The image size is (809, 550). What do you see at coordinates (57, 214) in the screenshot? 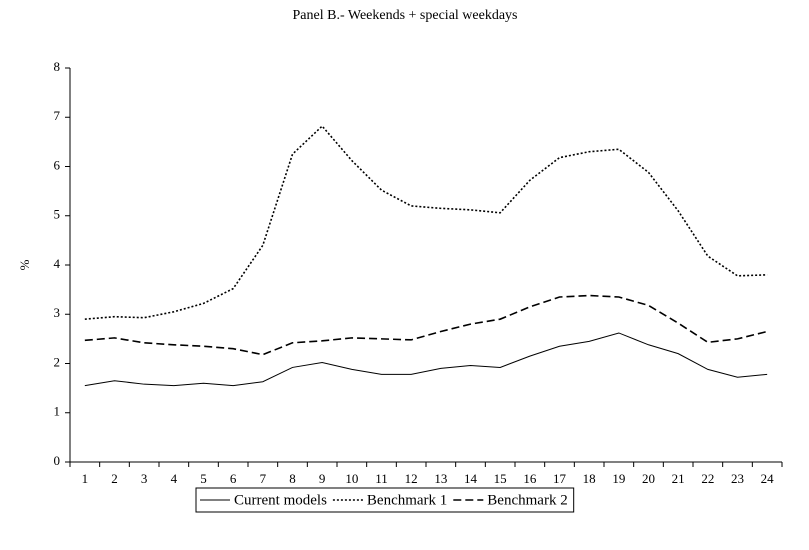
I see `y-tick-label: 5` at bounding box center [57, 214].